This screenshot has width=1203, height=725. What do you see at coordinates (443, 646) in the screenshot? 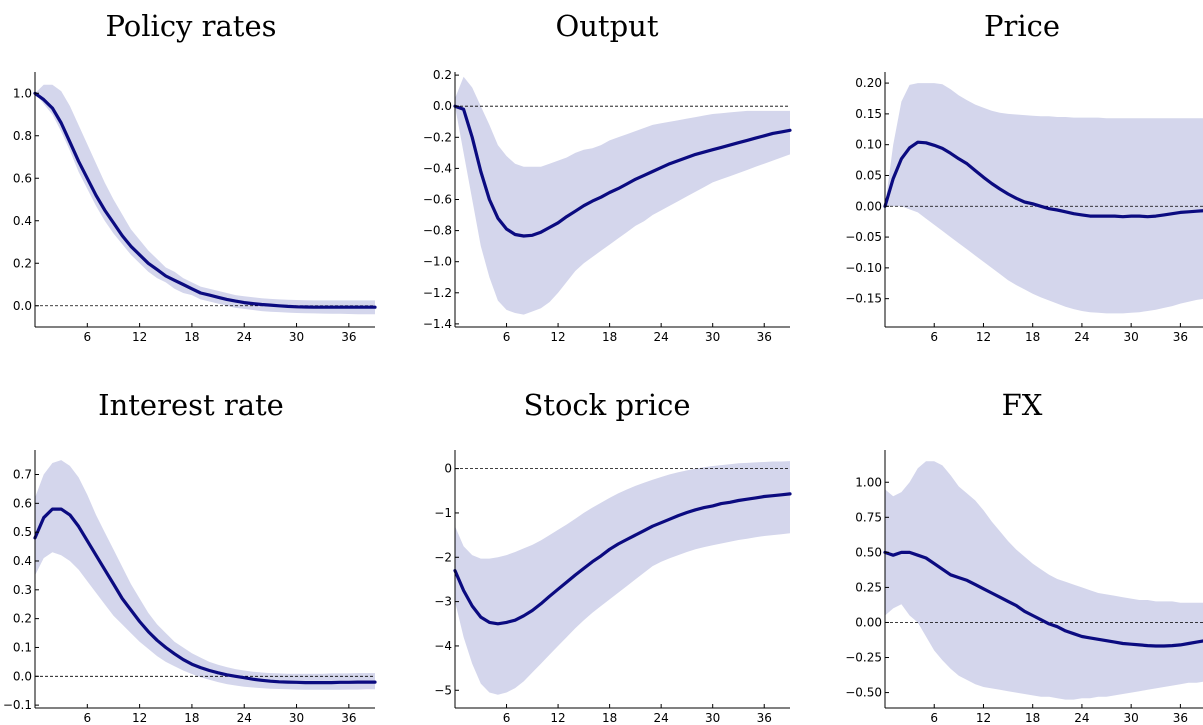
I see `y-tick-label: −4` at bounding box center [443, 646].